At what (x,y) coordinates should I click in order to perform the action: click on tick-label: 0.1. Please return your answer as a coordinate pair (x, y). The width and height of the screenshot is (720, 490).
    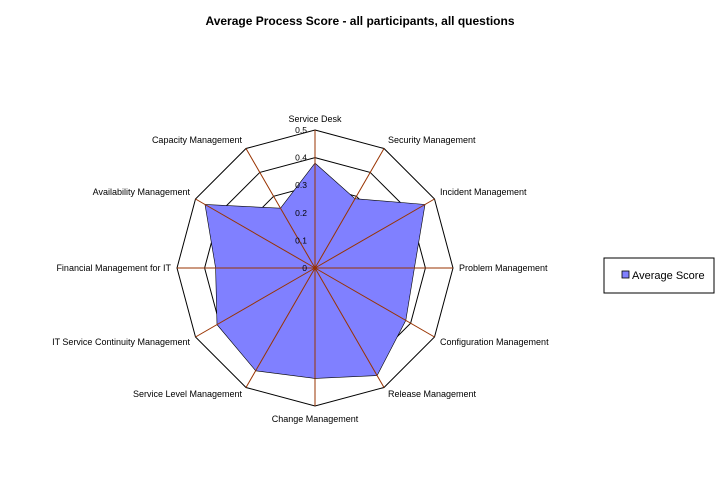
    Looking at the image, I should click on (301, 240).